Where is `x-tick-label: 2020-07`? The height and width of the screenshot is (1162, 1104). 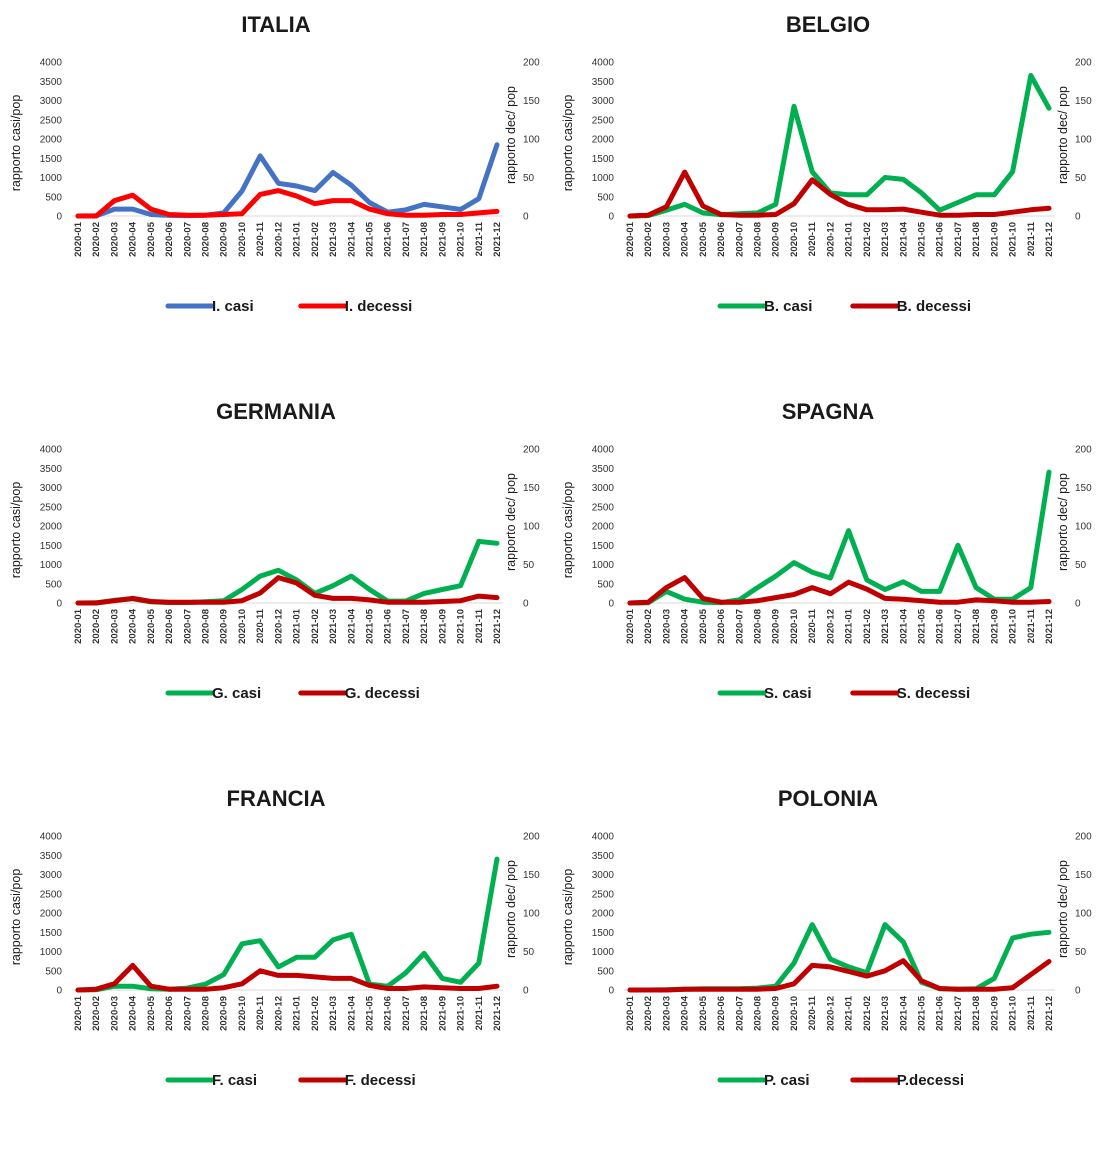
x-tick-label: 2020-07 is located at coordinates (187, 626).